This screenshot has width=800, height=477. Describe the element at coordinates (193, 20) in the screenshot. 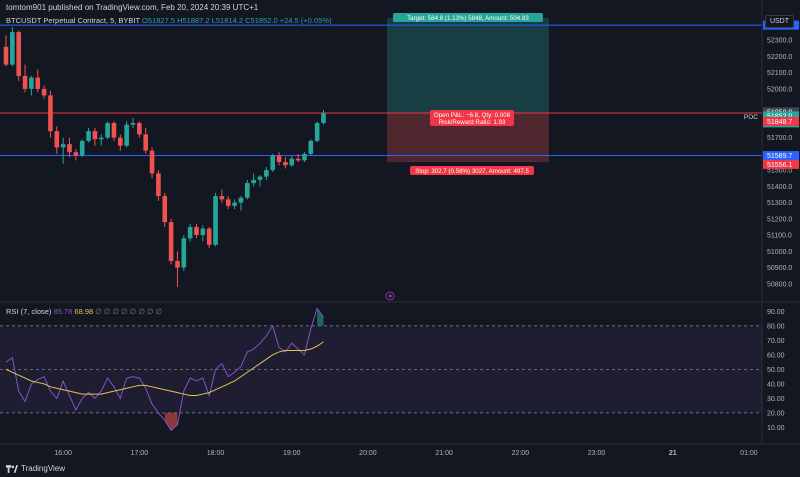

I see `ohlc-high: H51887.2` at that location.